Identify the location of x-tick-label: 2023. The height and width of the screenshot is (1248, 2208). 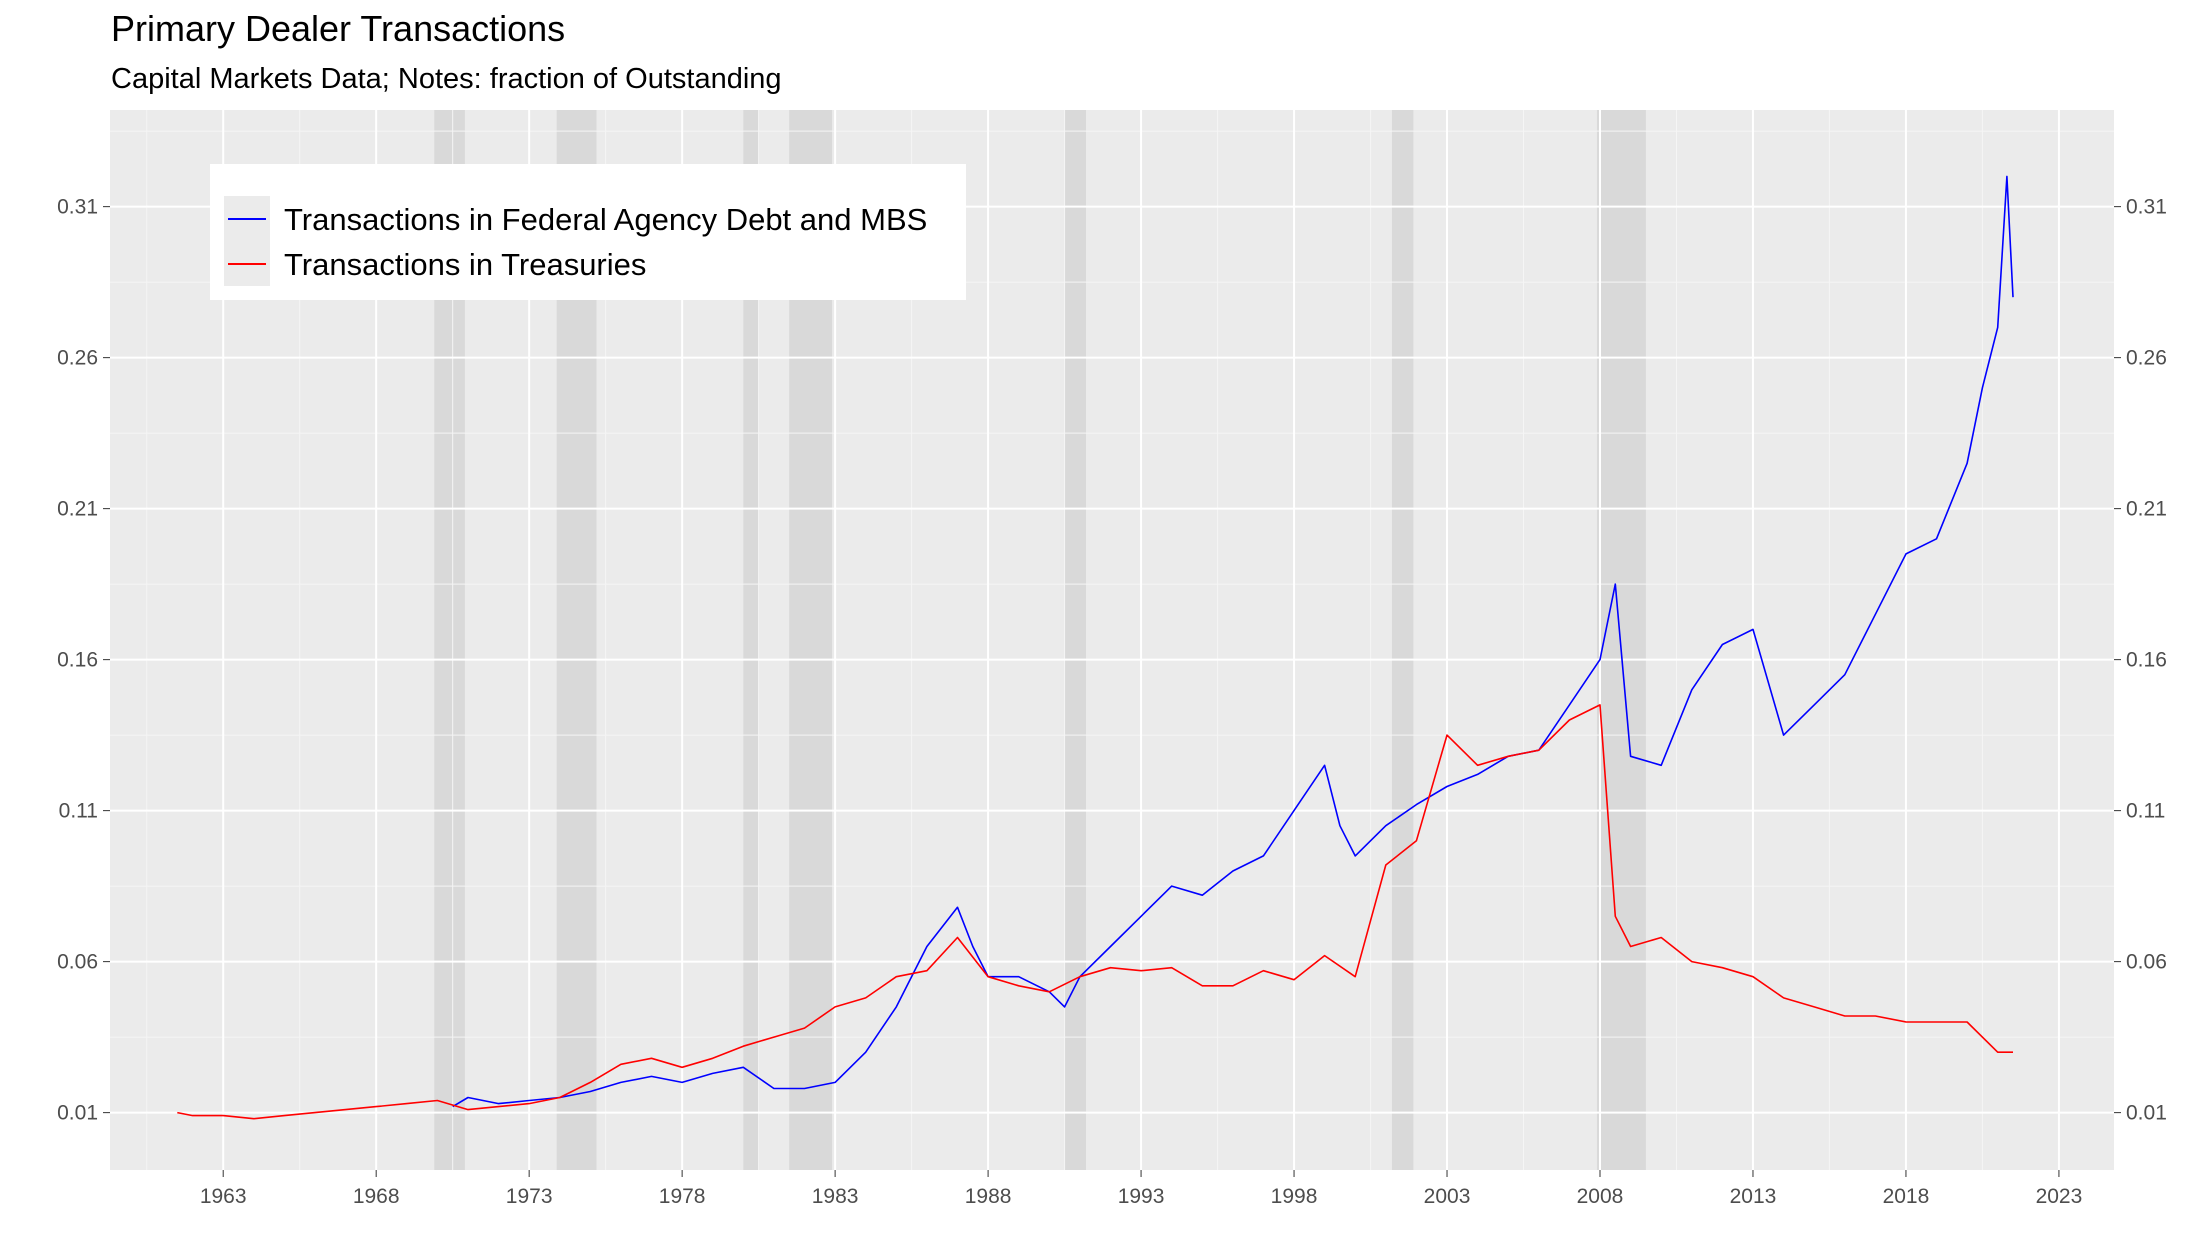
(2059, 1196).